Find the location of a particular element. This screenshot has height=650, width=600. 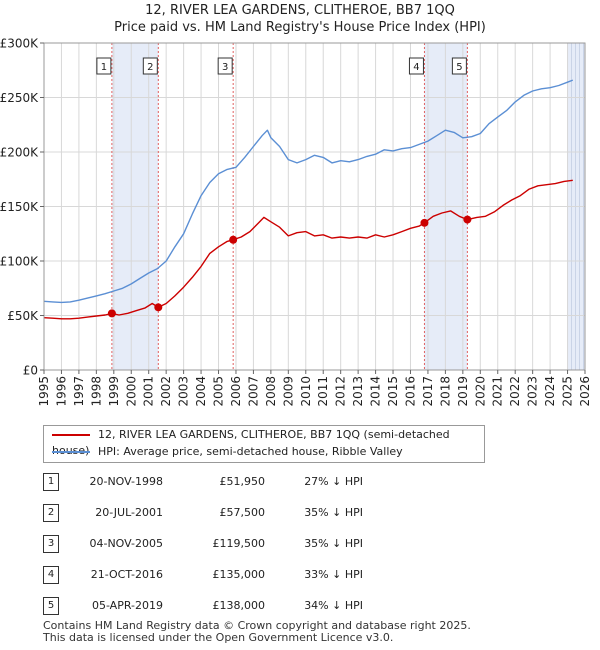

sale-number-box: 3 is located at coordinates (225, 66).